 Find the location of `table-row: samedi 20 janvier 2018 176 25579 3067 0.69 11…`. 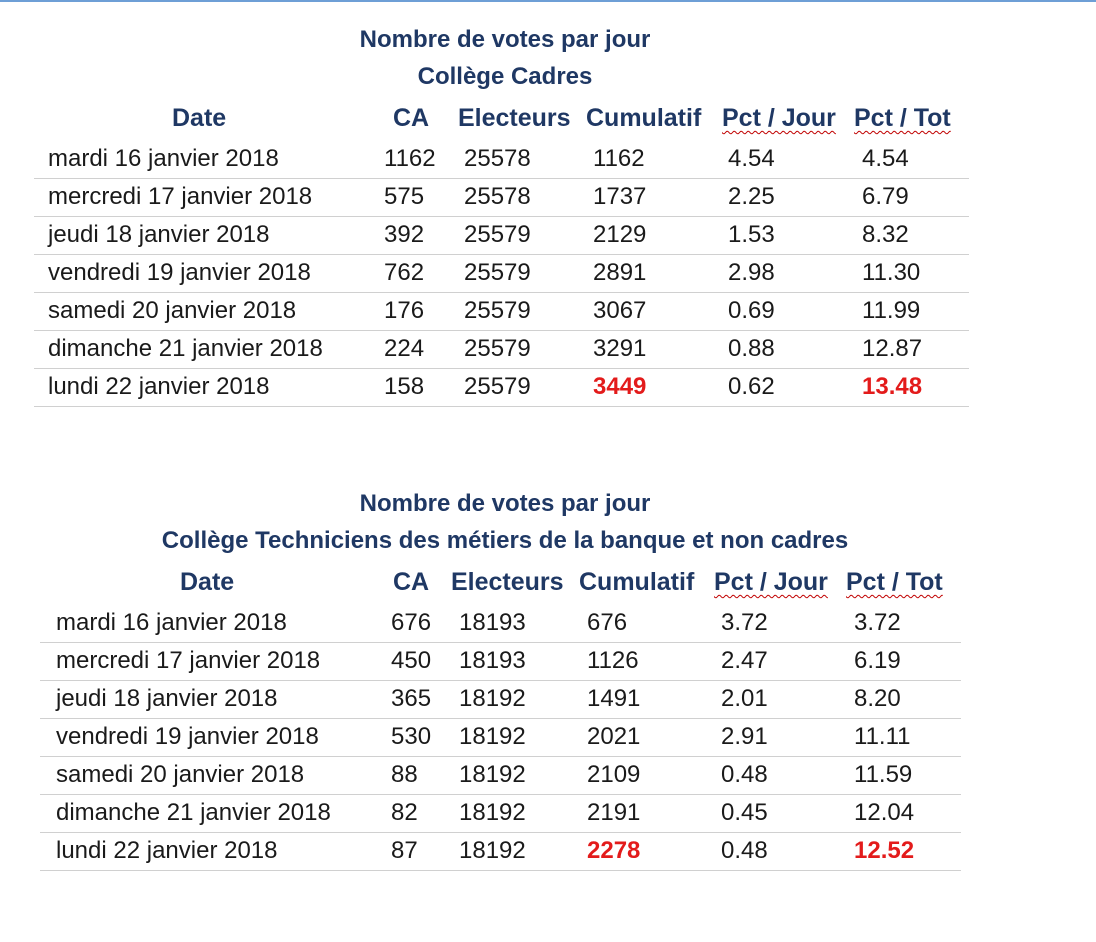

table-row: samedi 20 janvier 2018 176 25579 3067 0.69 11… is located at coordinates (501, 311).